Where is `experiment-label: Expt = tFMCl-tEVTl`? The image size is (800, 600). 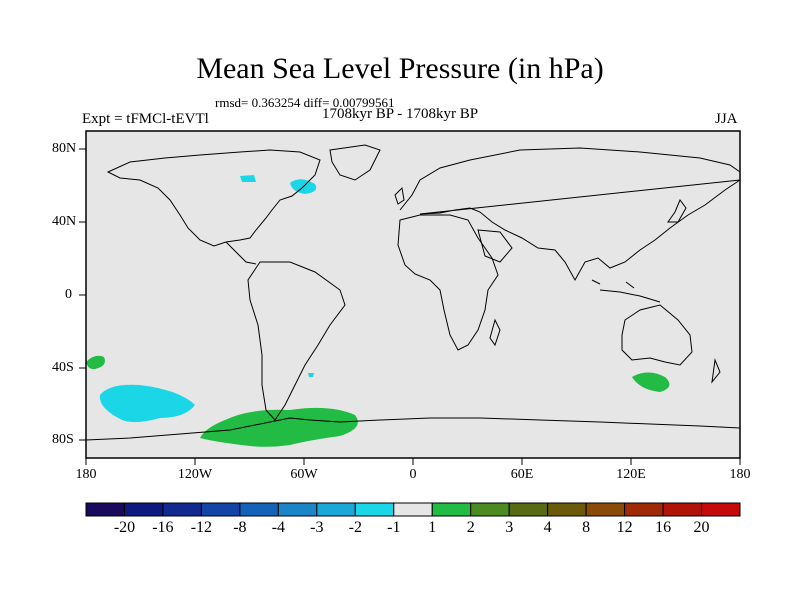
experiment-label: Expt = tFMCl-tEVTl is located at coordinates (145, 119).